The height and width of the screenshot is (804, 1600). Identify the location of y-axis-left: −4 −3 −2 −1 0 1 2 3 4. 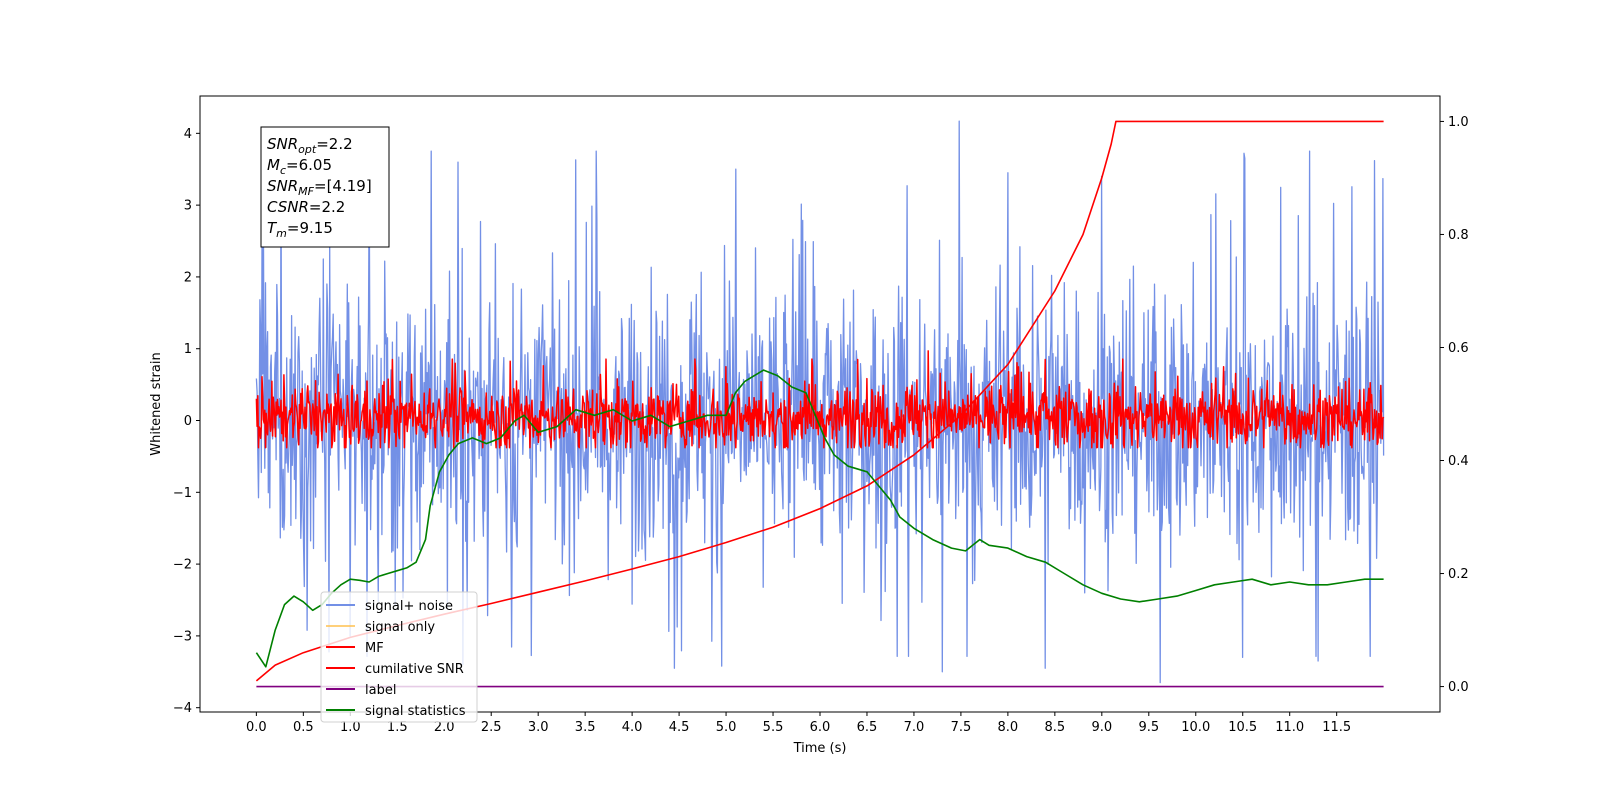
(186, 421).